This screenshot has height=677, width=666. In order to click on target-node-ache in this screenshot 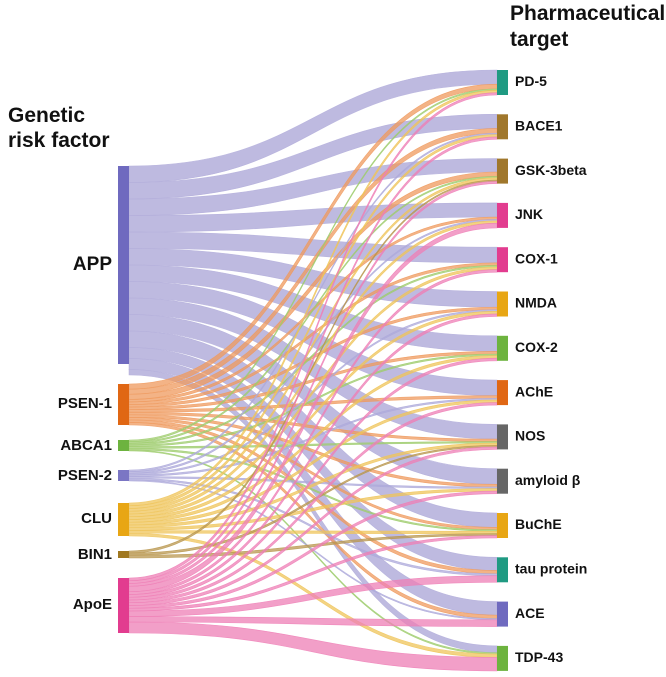, I will do `click(502, 393)`.